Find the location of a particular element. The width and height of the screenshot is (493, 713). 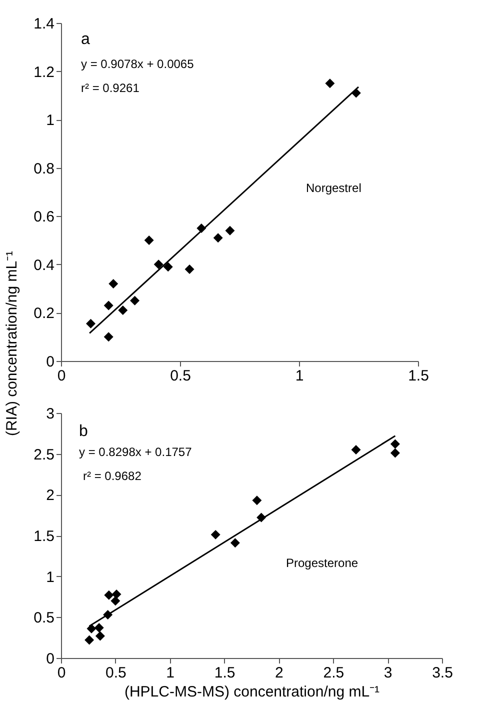

y-tick-label: 1.2 is located at coordinates (44, 72).